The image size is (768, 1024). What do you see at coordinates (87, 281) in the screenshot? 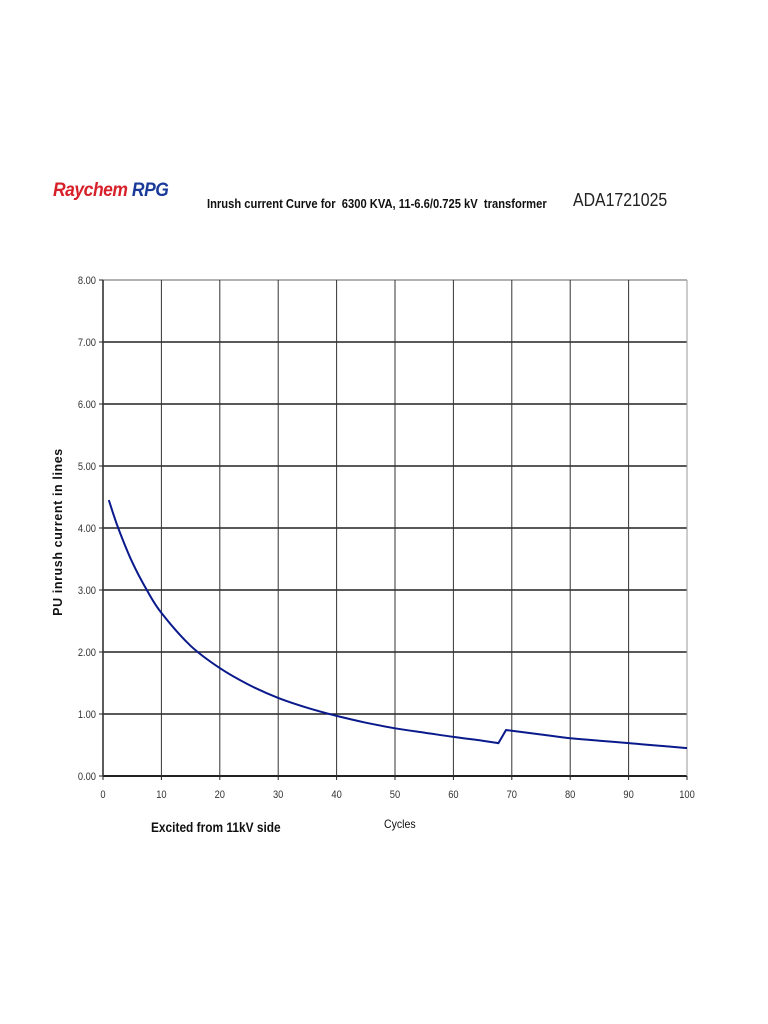
I see `y-tick-label: 8.00` at bounding box center [87, 281].